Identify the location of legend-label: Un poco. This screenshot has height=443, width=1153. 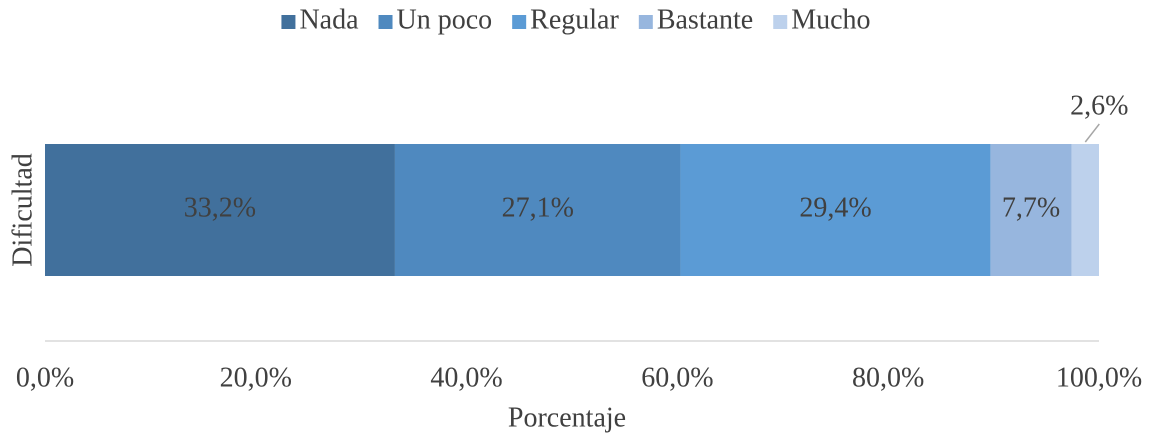
(445, 19).